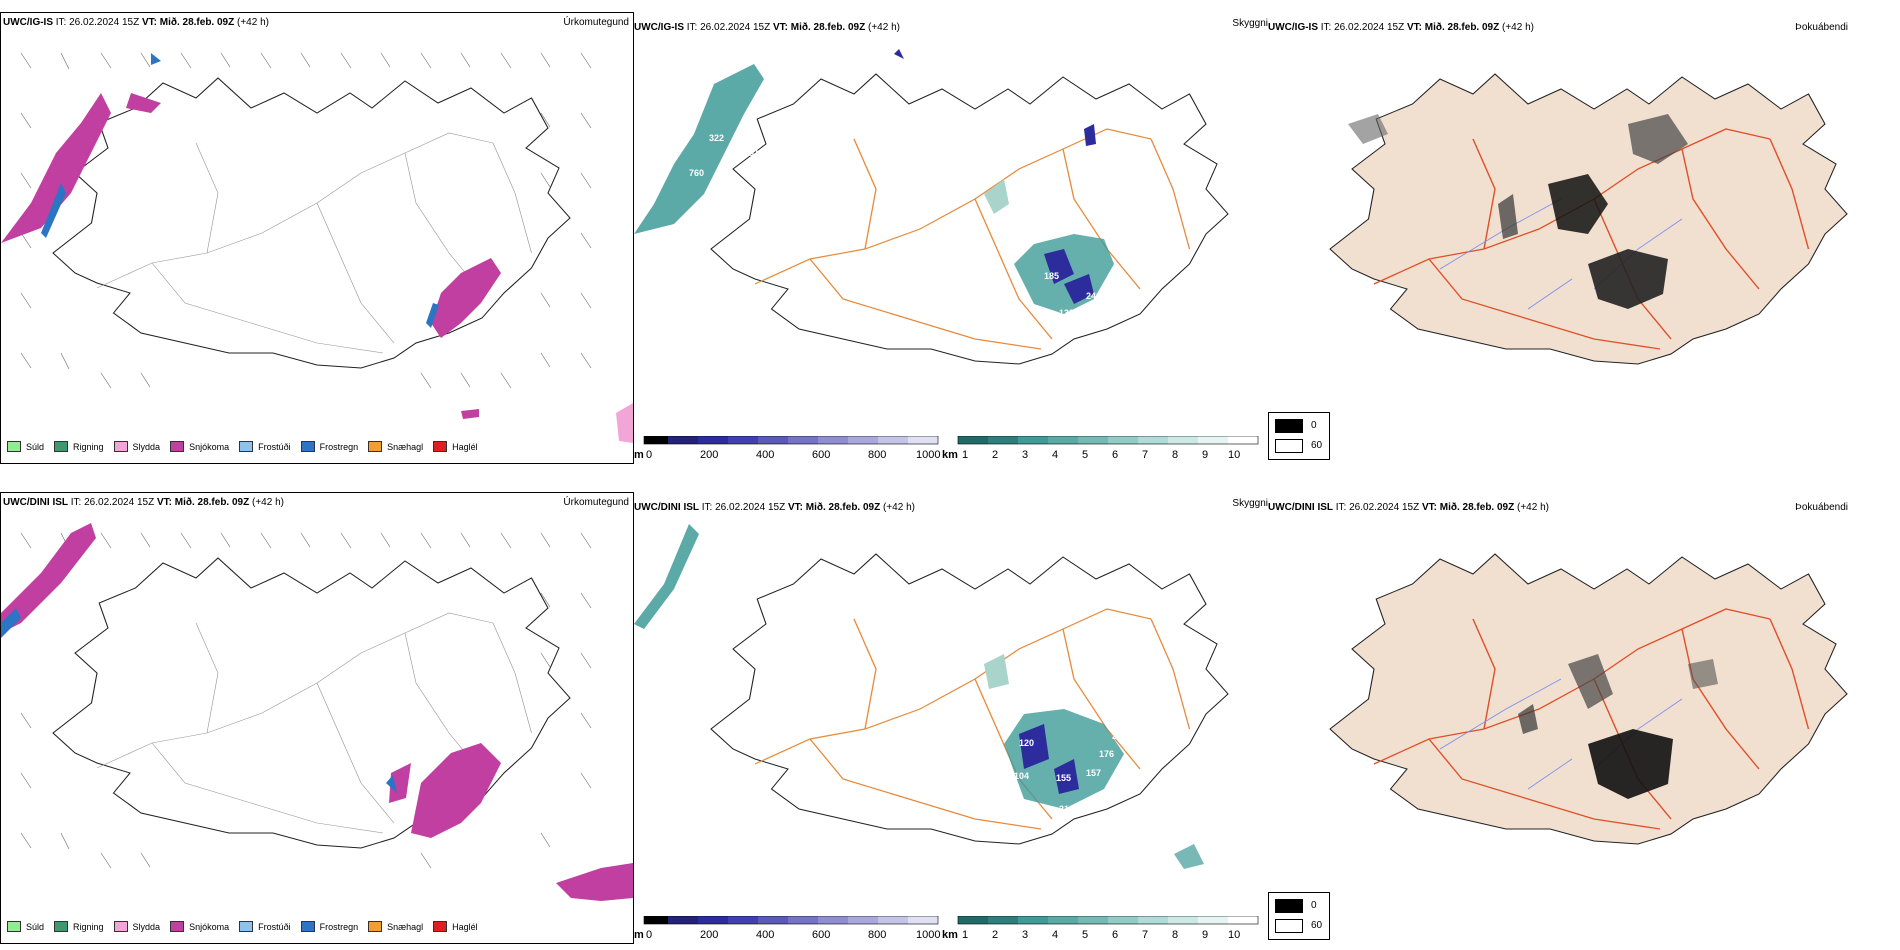 This screenshot has height=950, width=1900. Describe the element at coordinates (149, 22) in the screenshot. I see `valid-label: VT:` at that location.